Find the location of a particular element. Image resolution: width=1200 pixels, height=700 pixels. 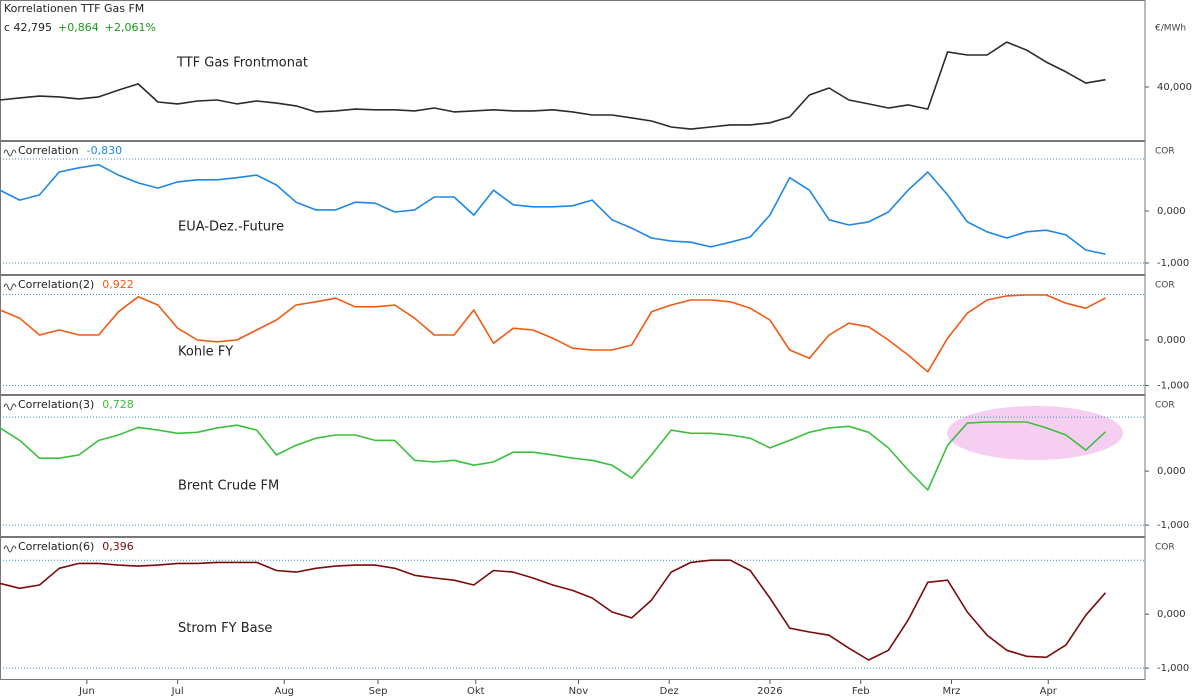

last-price: c 42,795 is located at coordinates (28, 27).